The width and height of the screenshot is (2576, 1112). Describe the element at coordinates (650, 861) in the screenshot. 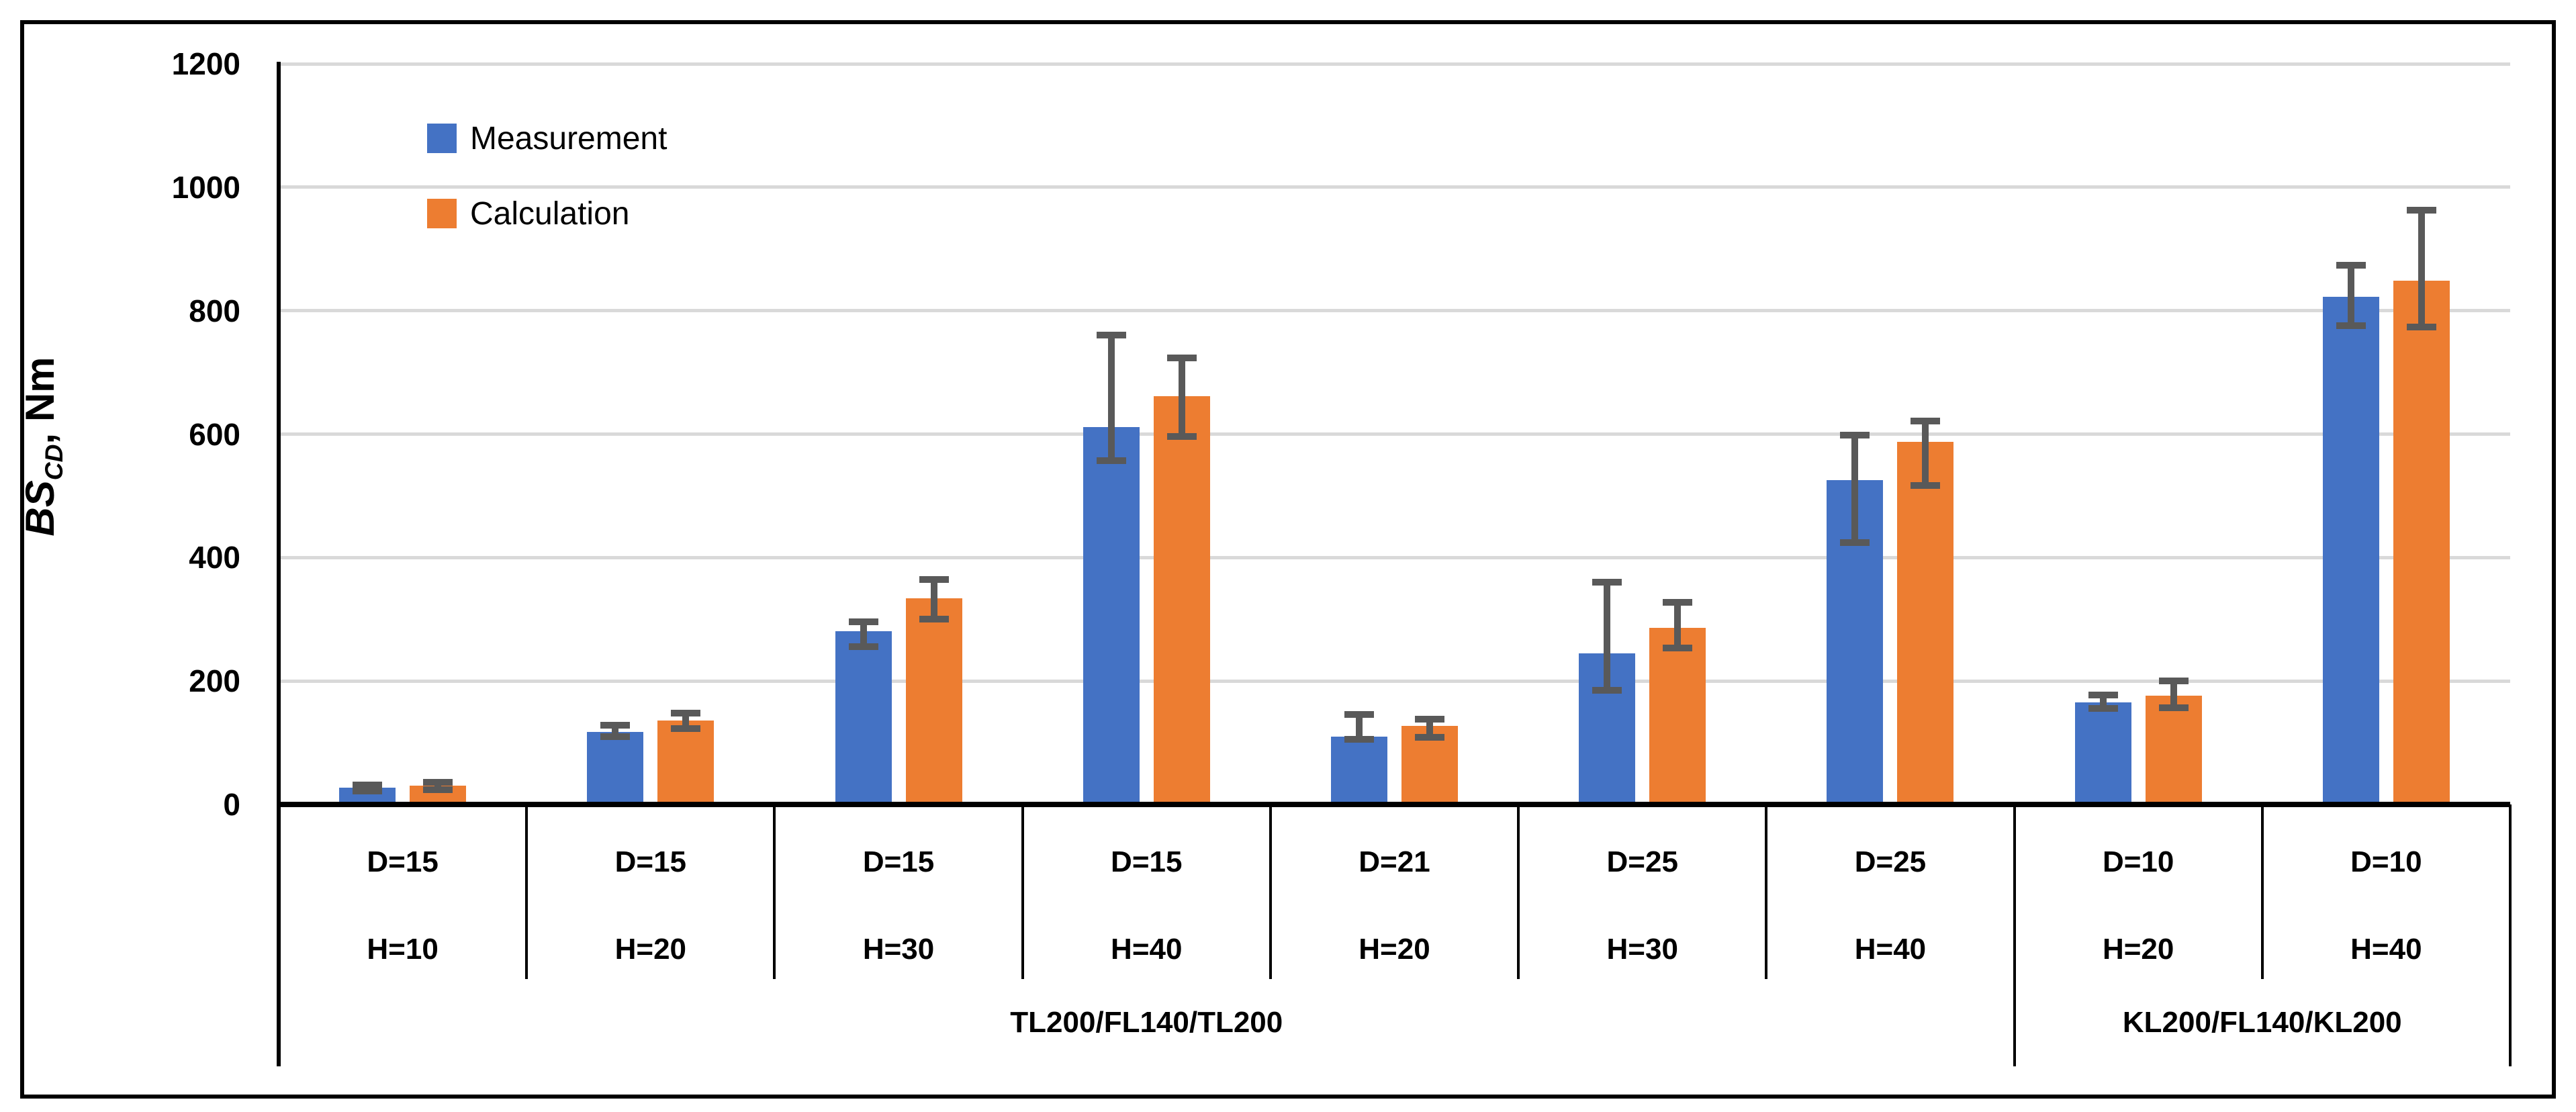

I see `category-label-line1-2: D=15` at that location.